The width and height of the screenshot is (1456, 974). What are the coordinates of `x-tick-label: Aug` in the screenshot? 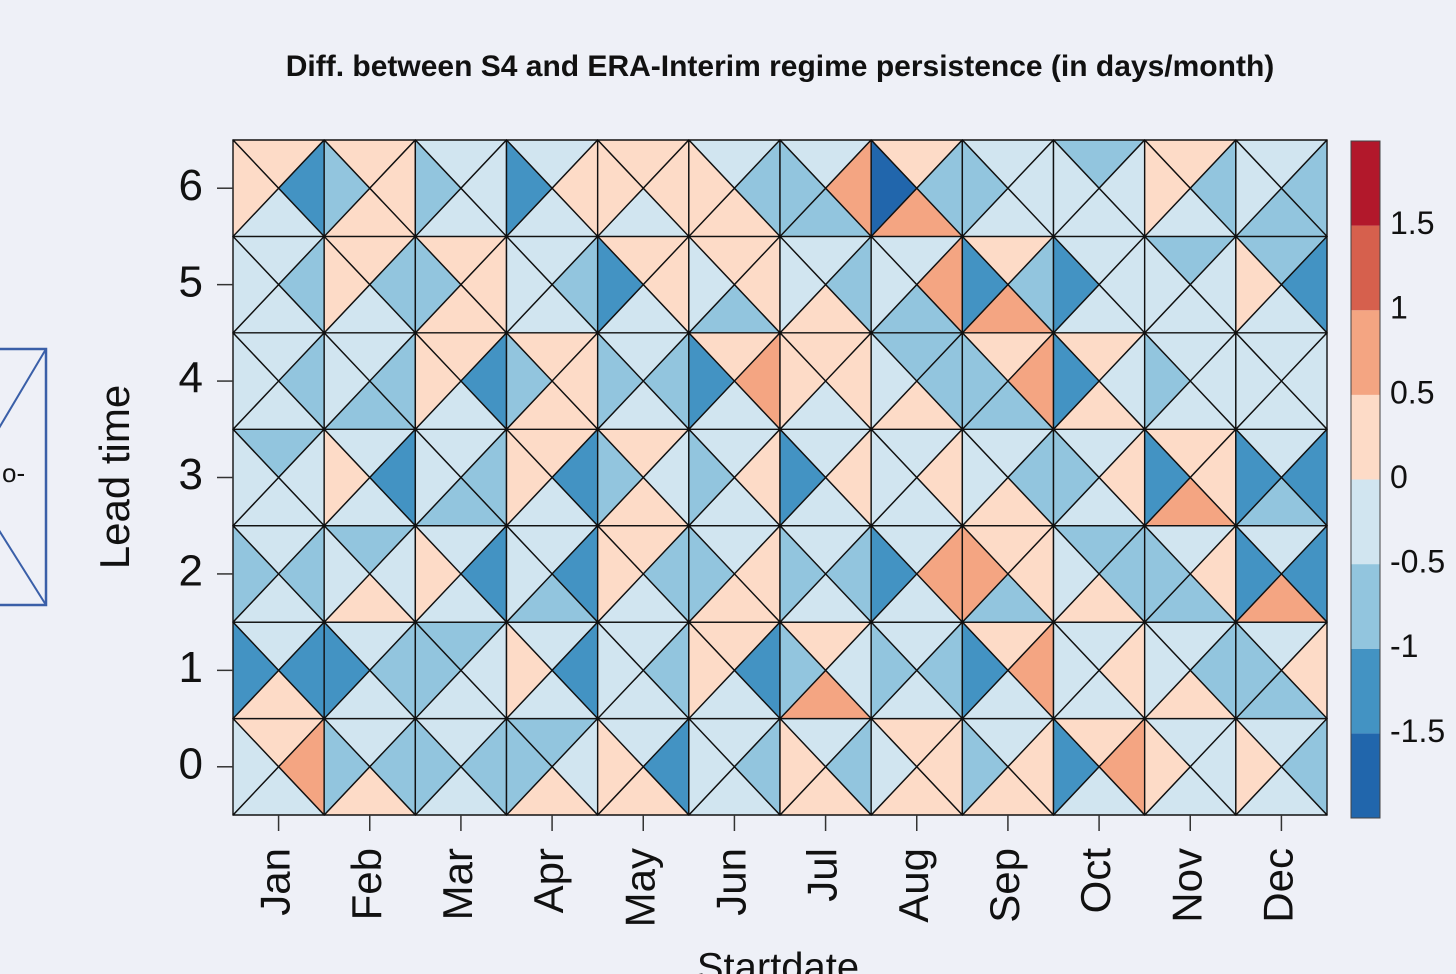 It's located at (913, 885).